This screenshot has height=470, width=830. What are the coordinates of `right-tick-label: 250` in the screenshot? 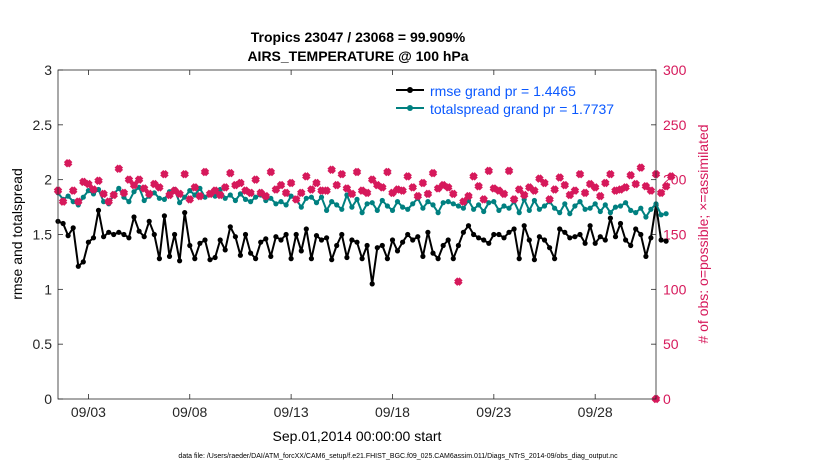 It's located at (675, 125).